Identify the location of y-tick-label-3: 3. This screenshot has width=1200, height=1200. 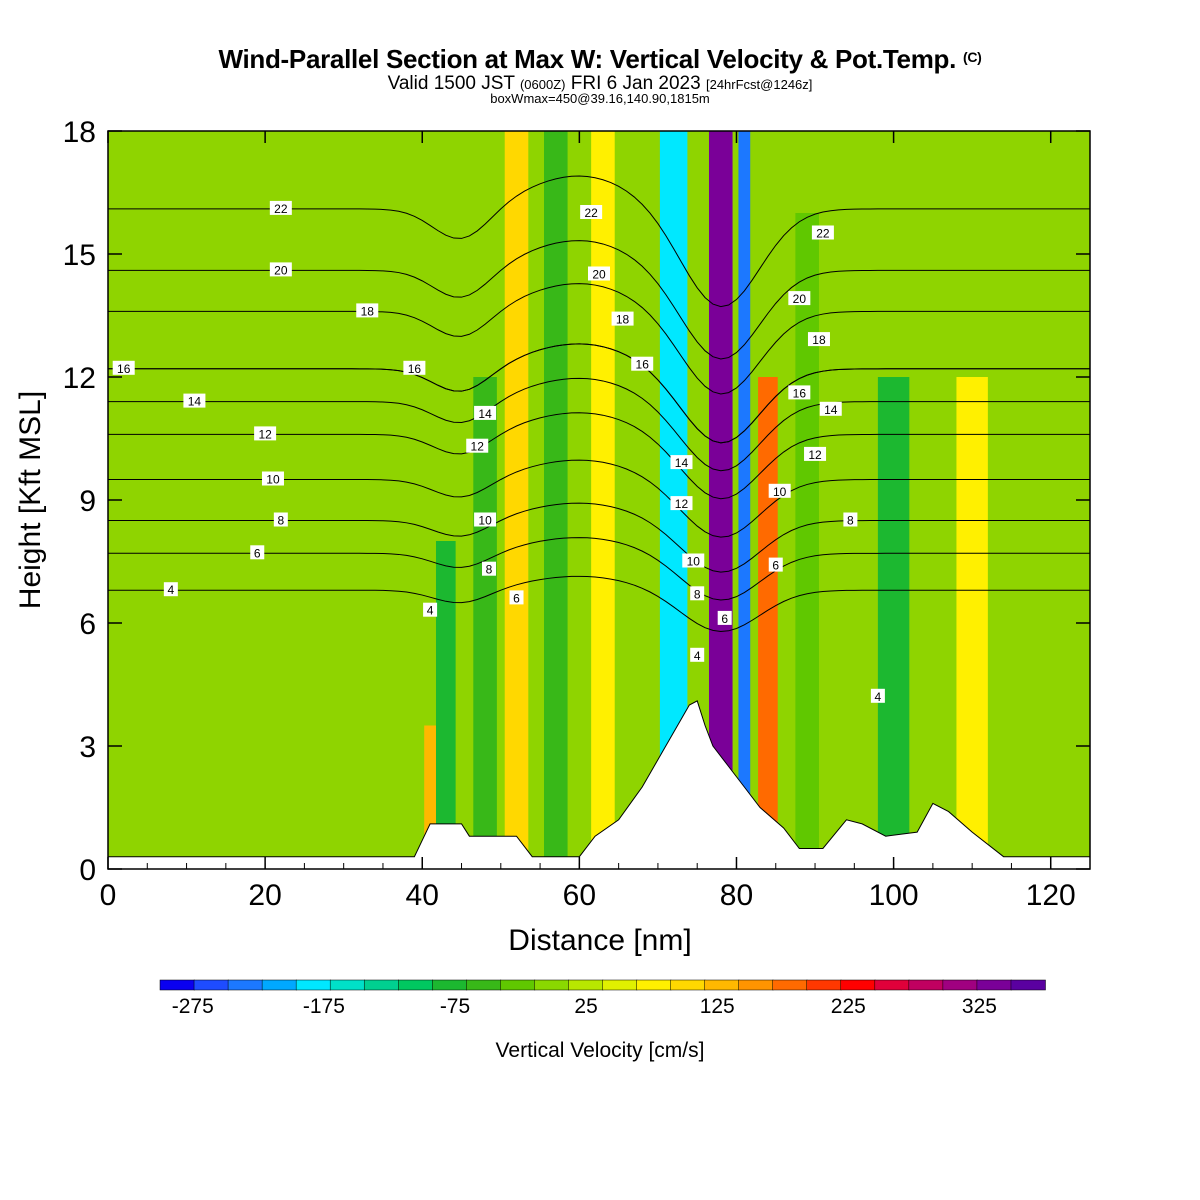
(87, 747).